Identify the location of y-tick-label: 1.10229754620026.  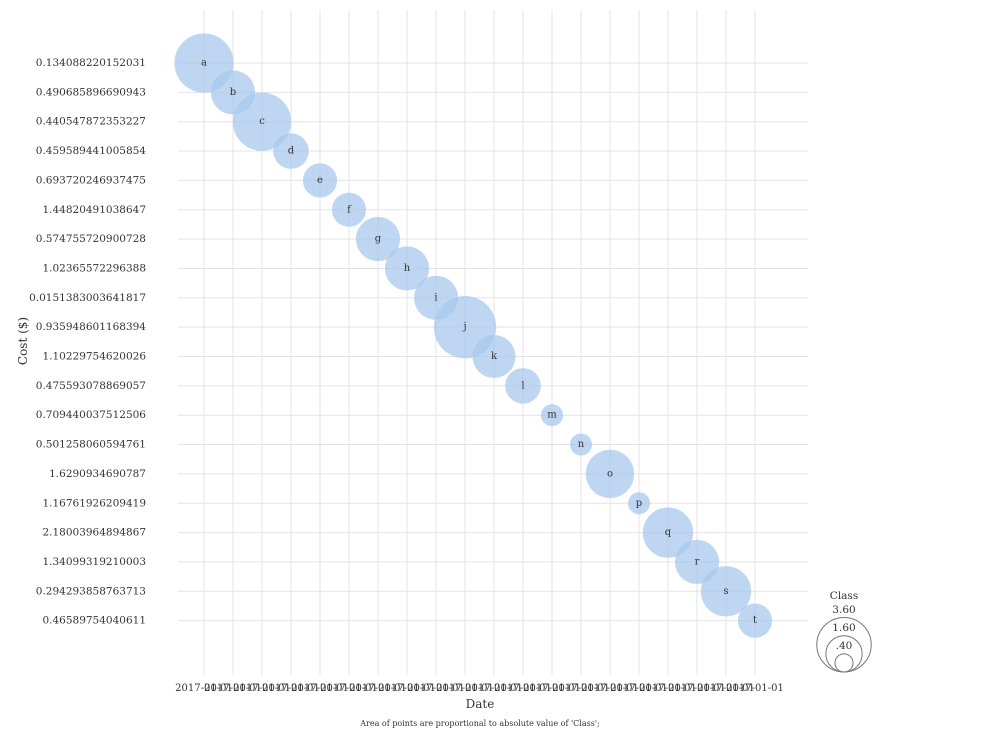
(94, 357).